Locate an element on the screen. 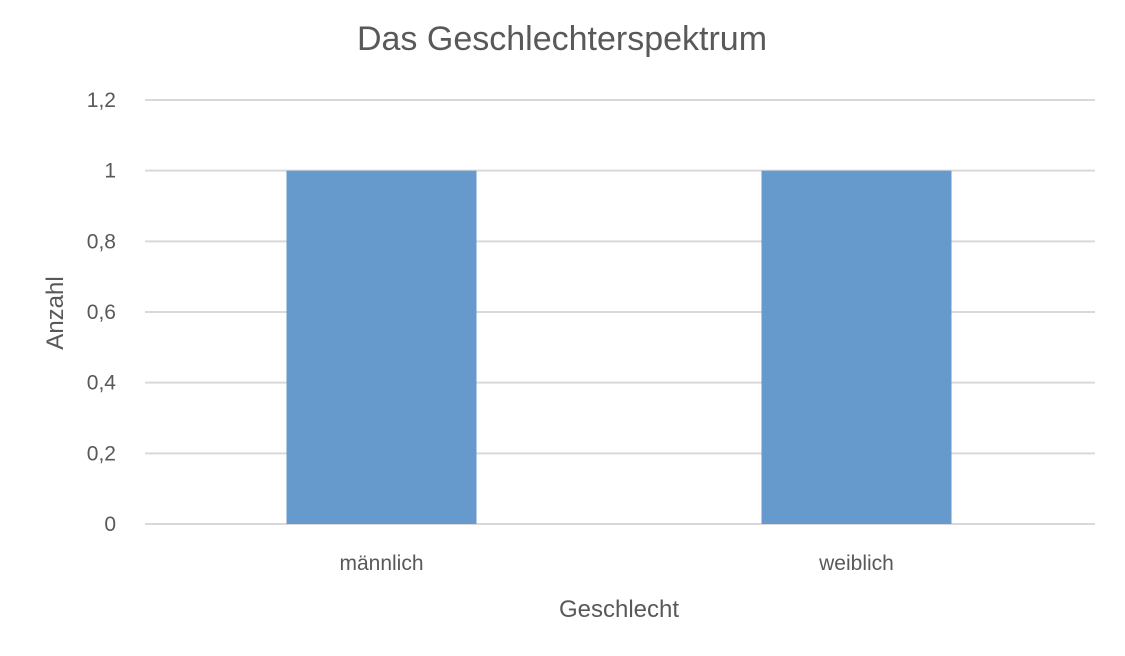  y-tick-label: 0,8 is located at coordinates (101, 241).